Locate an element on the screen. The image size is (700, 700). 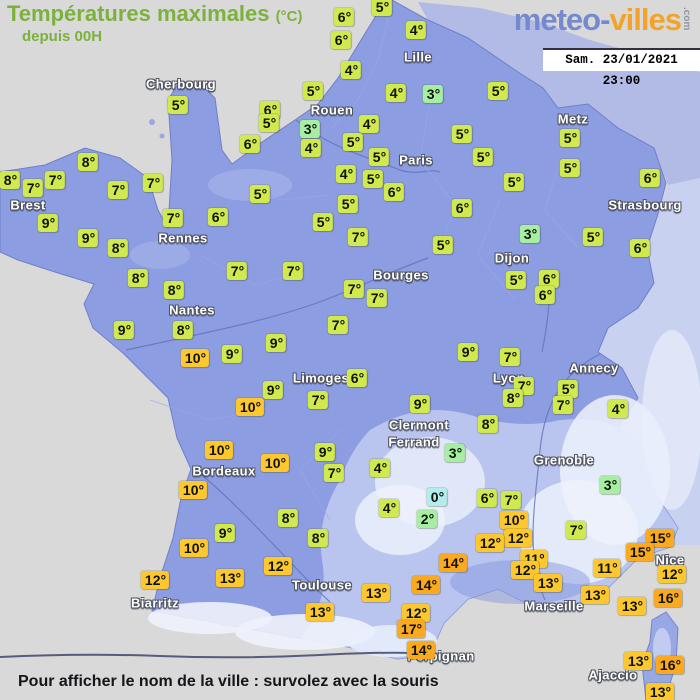
temp-badge: 0° is located at coordinates (437, 497).